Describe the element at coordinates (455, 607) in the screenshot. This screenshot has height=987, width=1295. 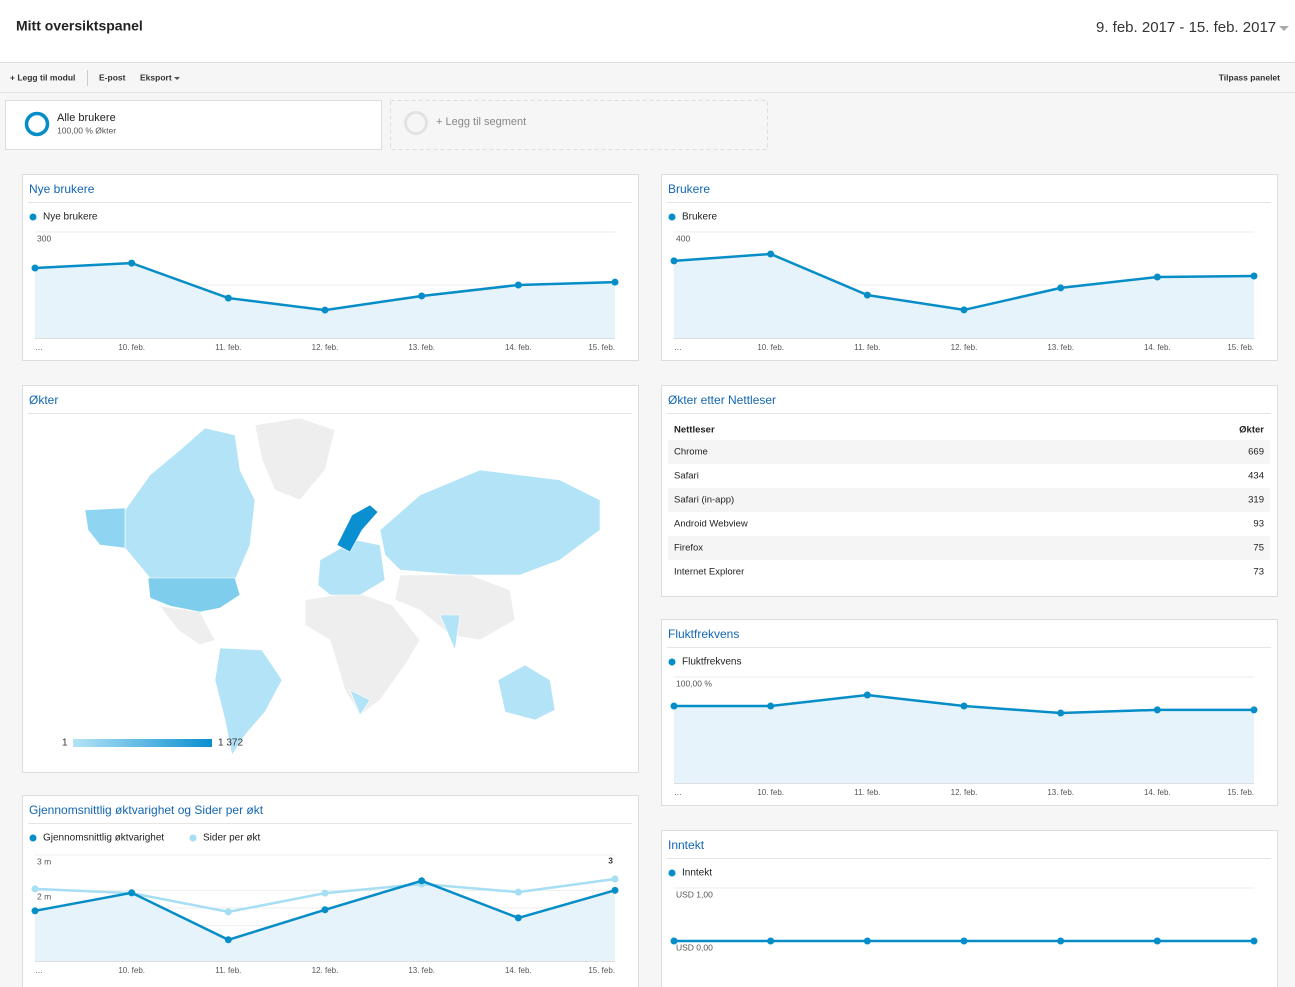
I see `asia` at that location.